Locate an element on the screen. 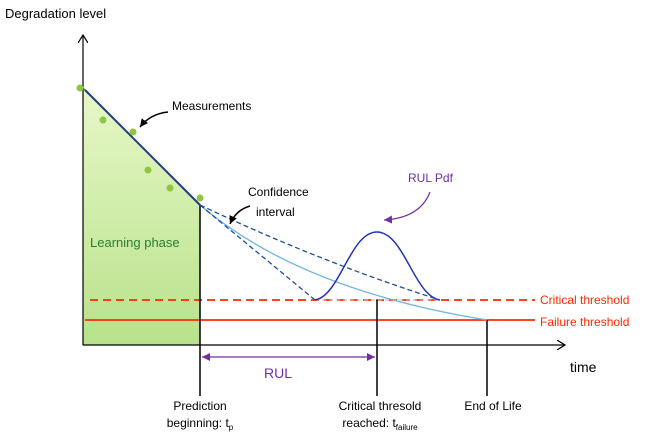 The image size is (665, 435). confidence-upper is located at coordinates (320, 252).